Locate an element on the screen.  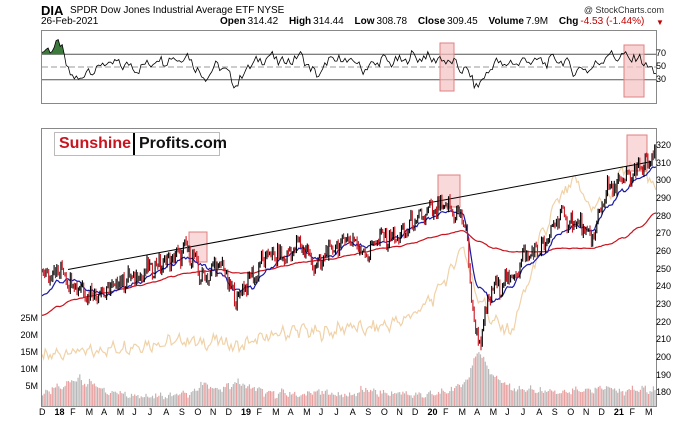
price-tick-label-220: 220 is located at coordinates (664, 321).